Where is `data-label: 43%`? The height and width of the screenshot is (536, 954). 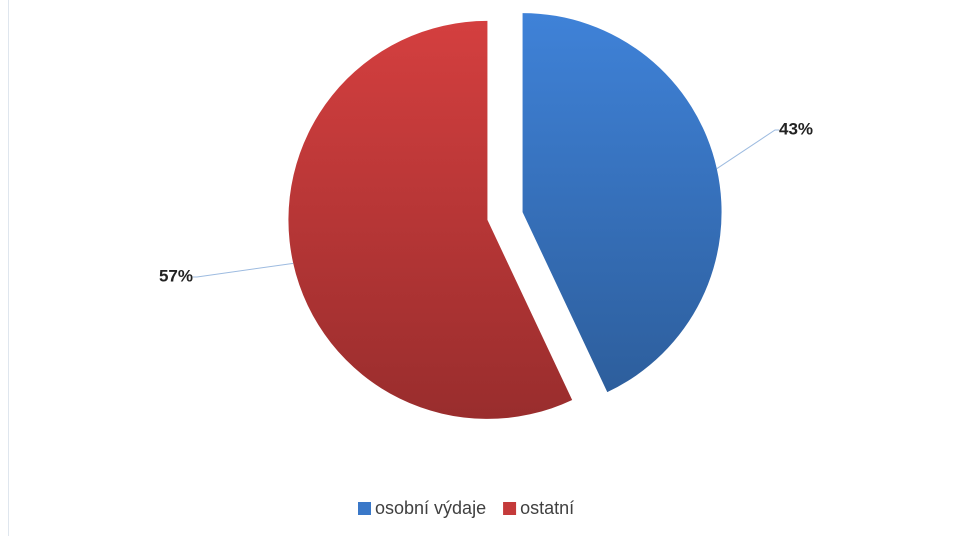
data-label: 43% is located at coordinates (796, 128).